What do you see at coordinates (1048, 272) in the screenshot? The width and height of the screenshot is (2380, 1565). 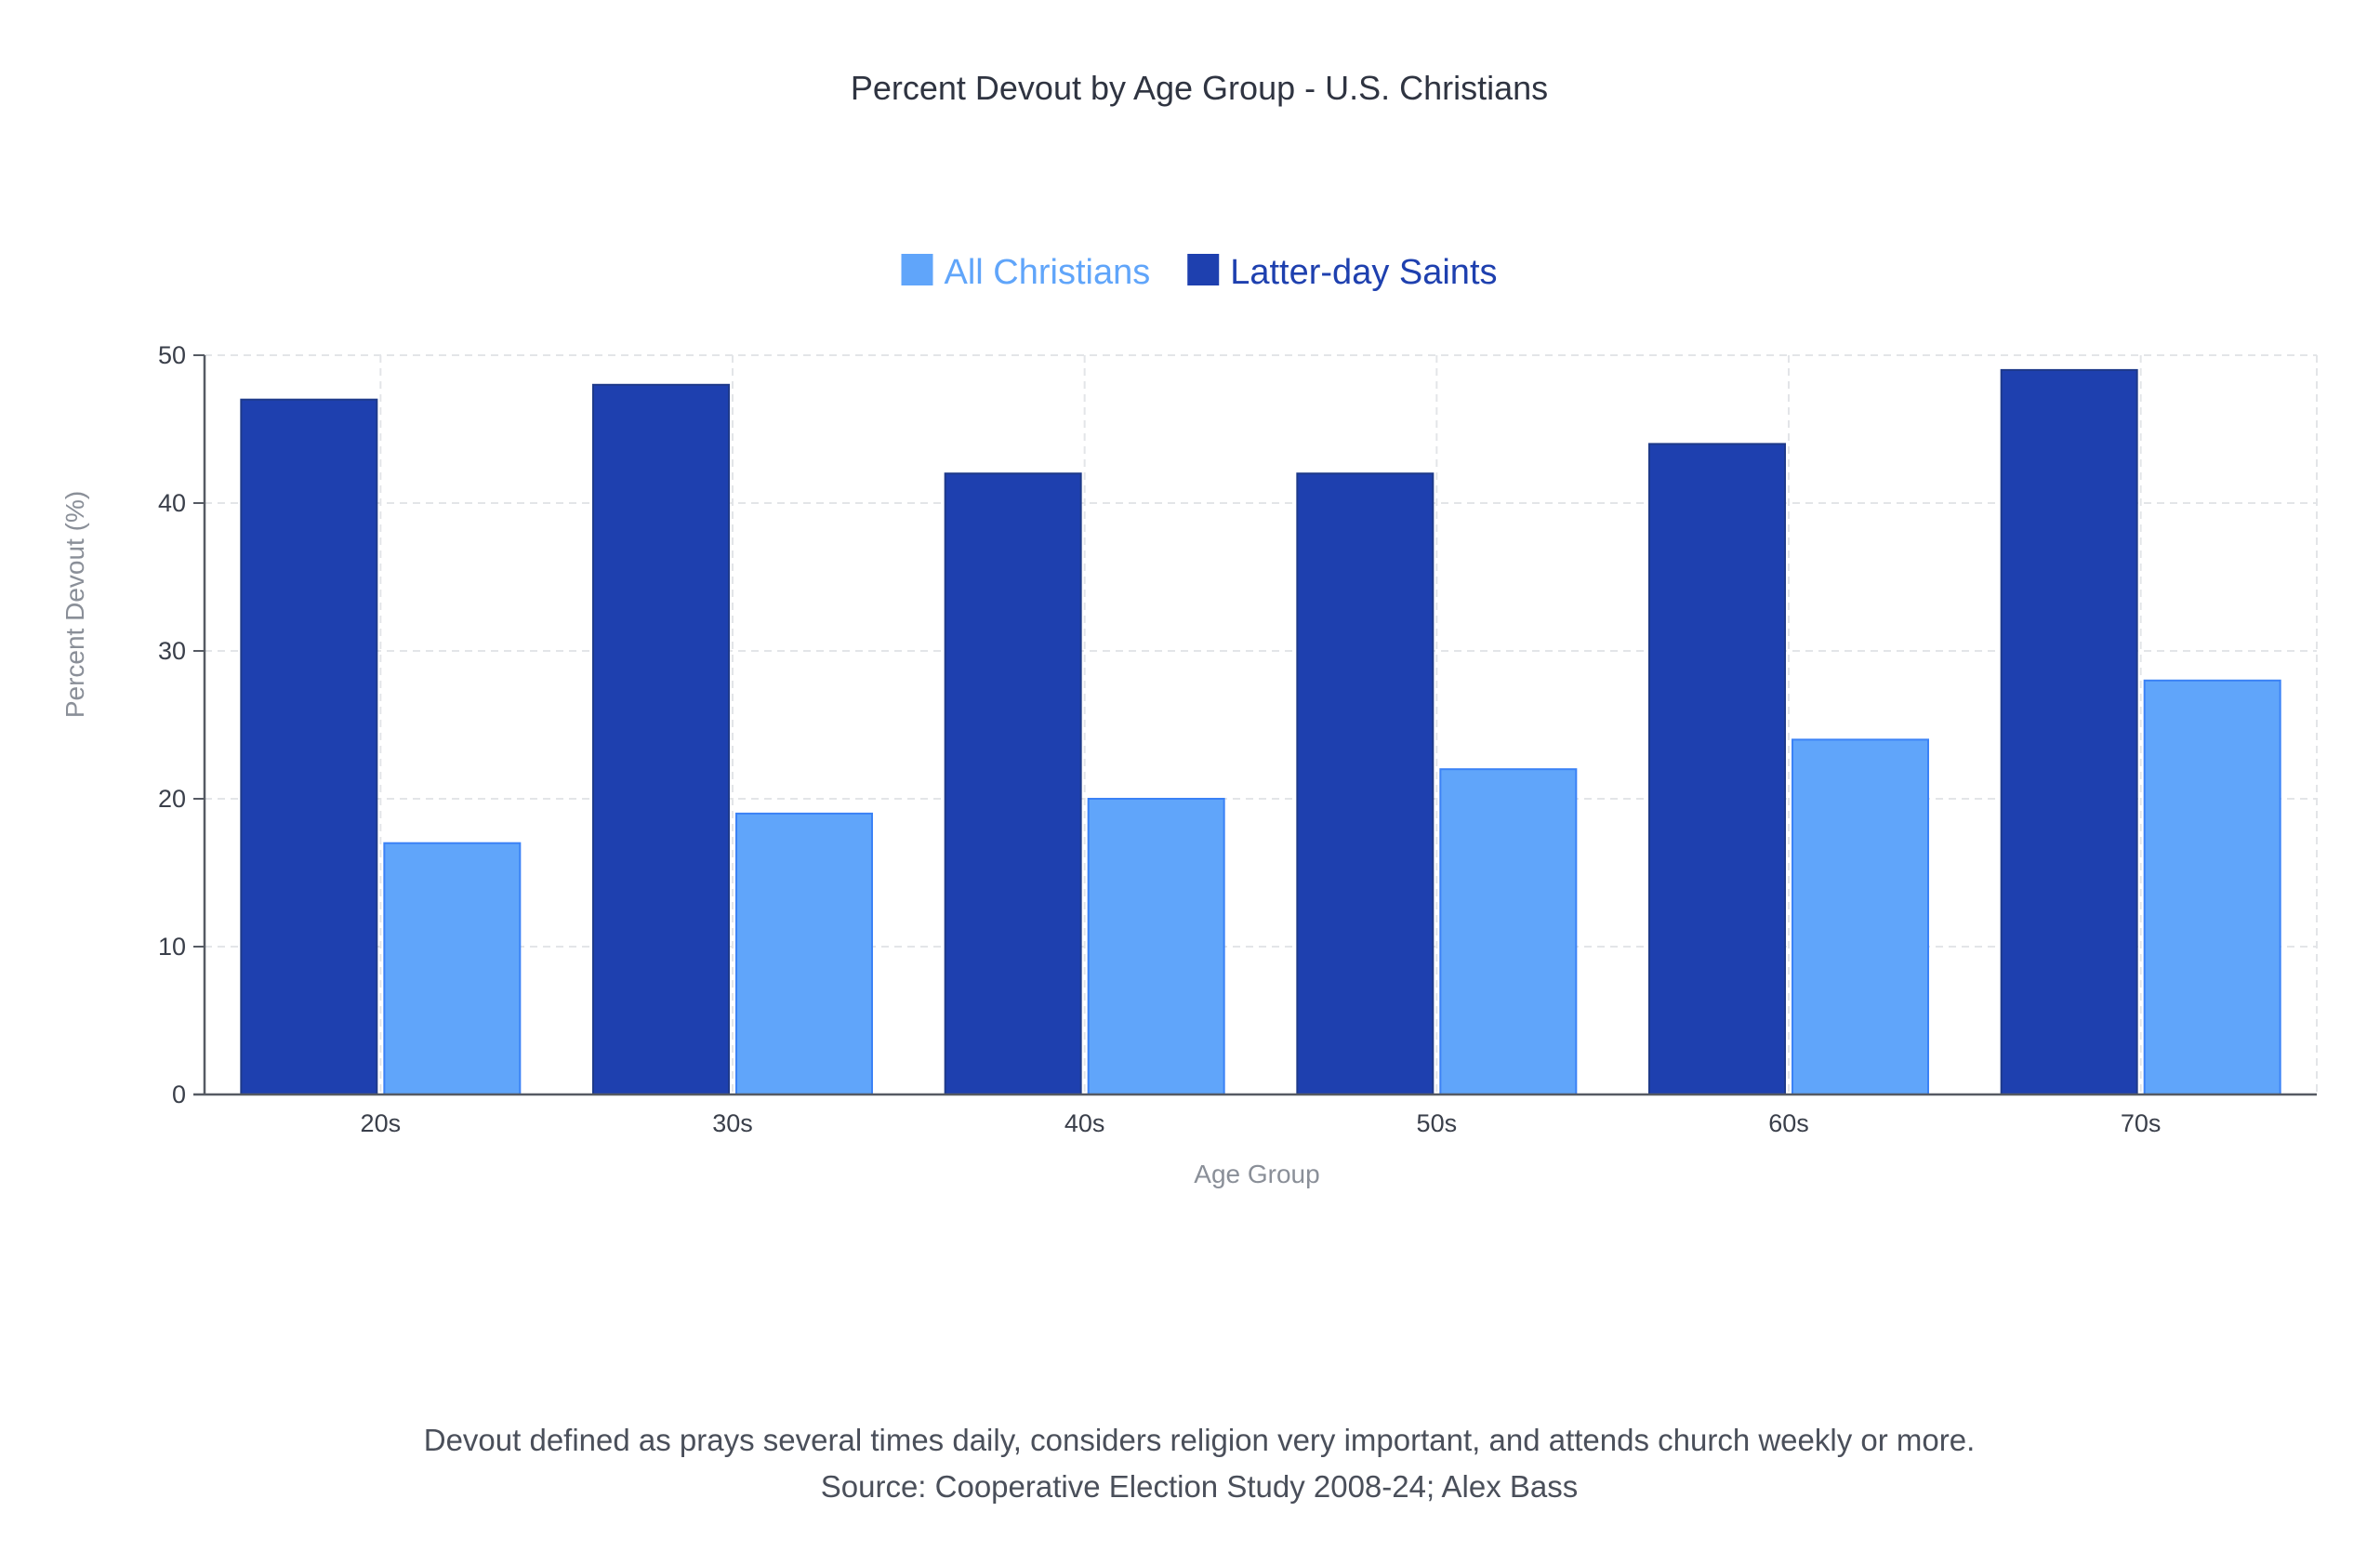 I see `legend-label-all-christians: All Christians` at bounding box center [1048, 272].